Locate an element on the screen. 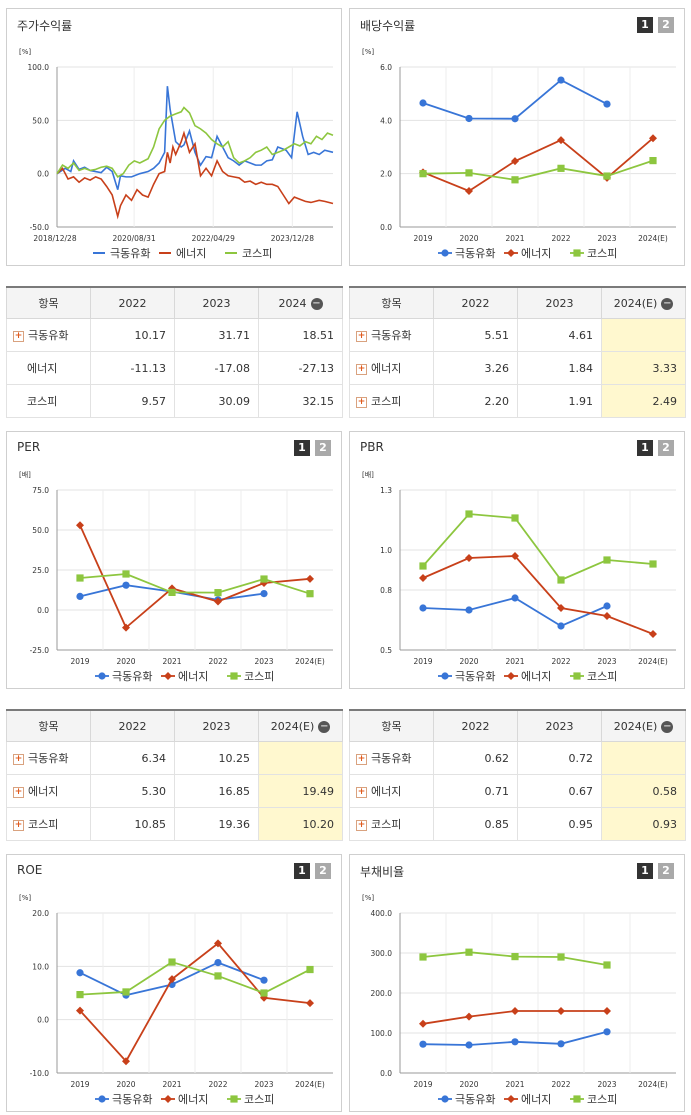  table-cell: 0.95 is located at coordinates (559, 824).